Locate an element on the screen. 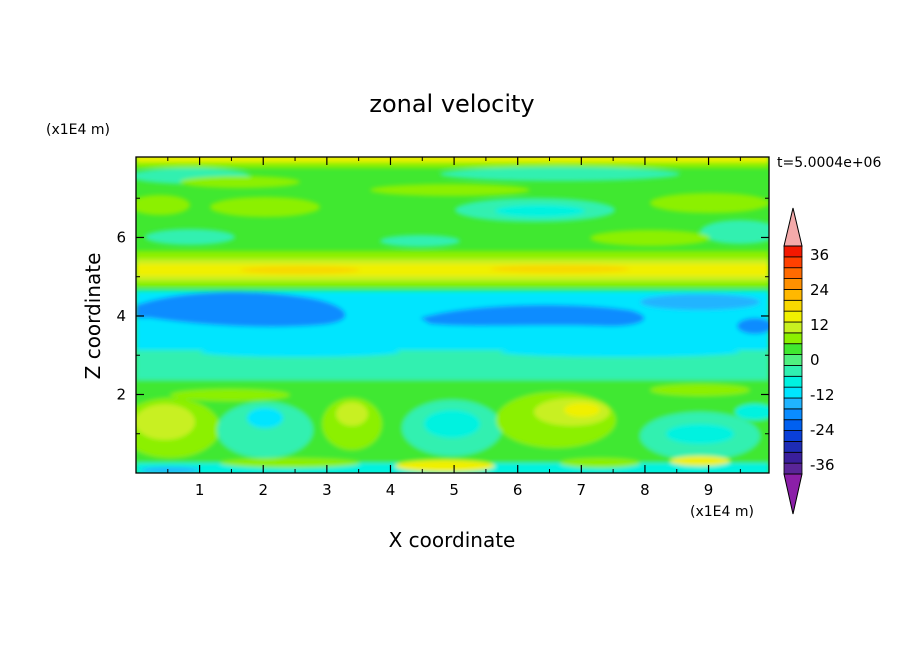 The image size is (904, 658). x-tick-label: 1 is located at coordinates (200, 490).